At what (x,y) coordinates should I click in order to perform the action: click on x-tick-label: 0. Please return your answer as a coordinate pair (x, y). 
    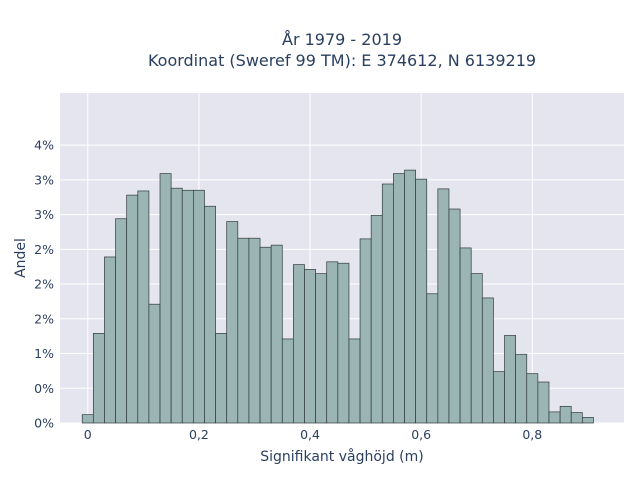
    Looking at the image, I should click on (88, 434).